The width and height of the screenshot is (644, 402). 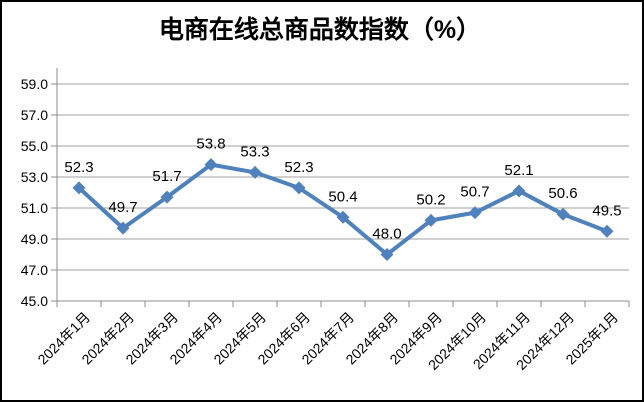 What do you see at coordinates (320, 29) in the screenshot?
I see `chart-title: 电商在线总商品数指数（%）` at bounding box center [320, 29].